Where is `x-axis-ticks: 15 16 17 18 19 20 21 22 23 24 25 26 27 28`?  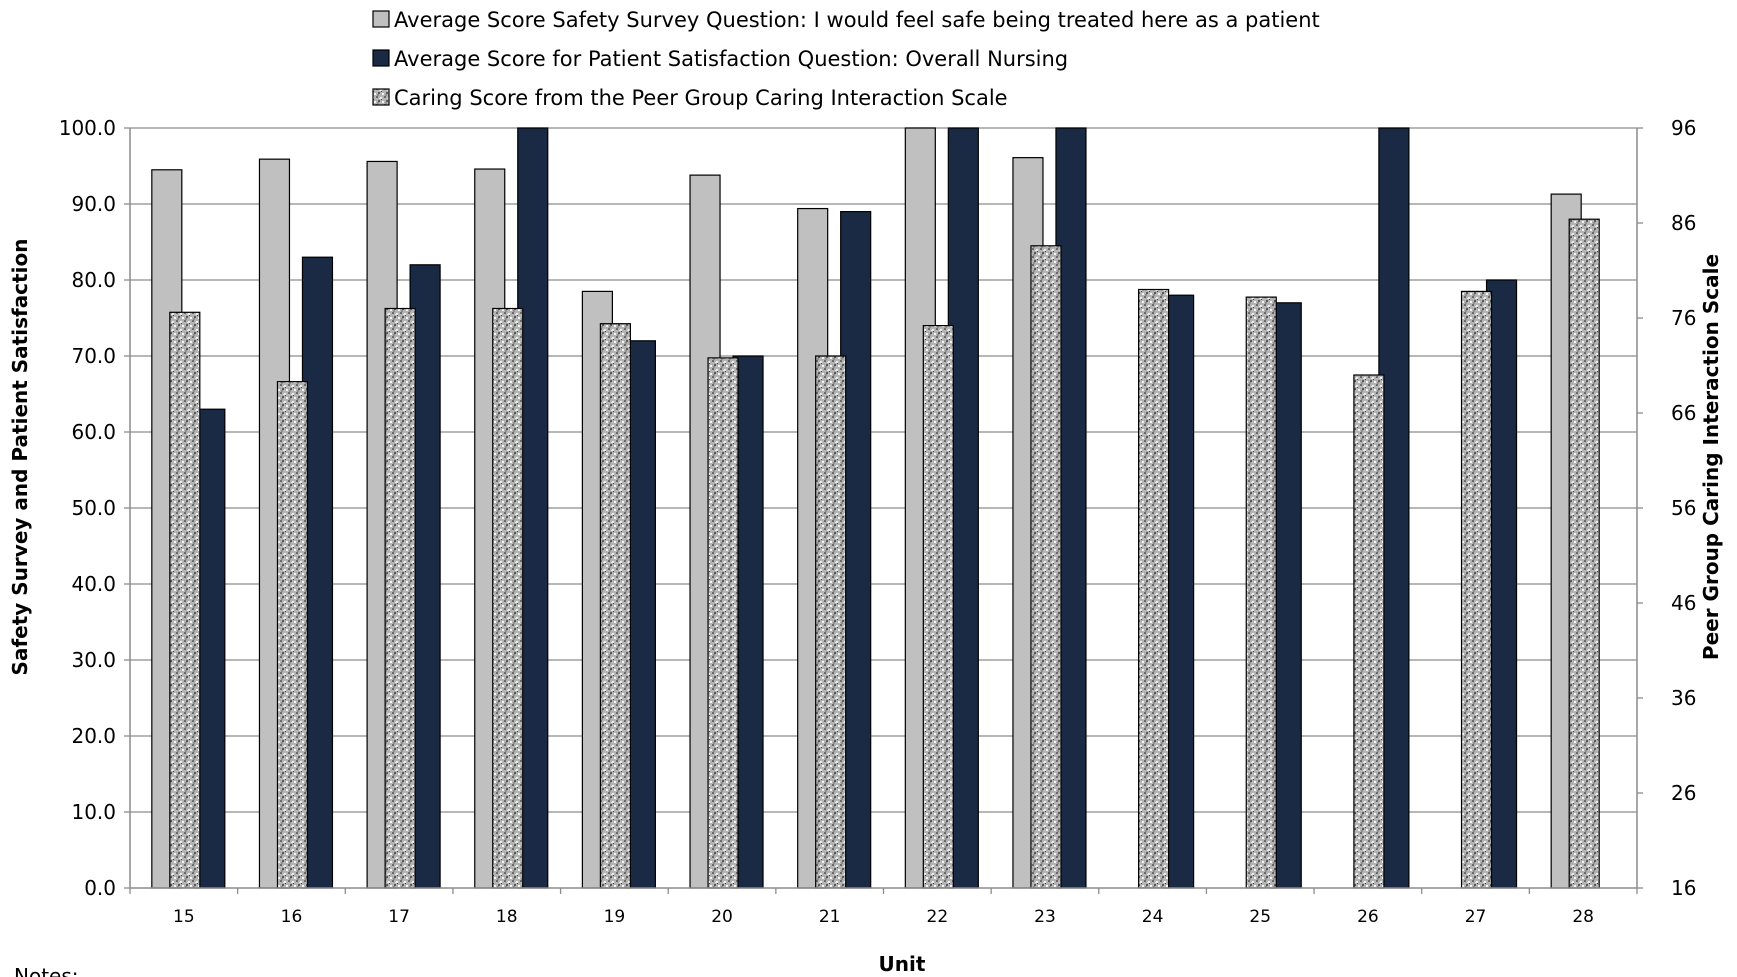 x-axis-ticks: 15 16 17 18 19 20 21 22 23 24 25 26 27 28 is located at coordinates (883, 907).